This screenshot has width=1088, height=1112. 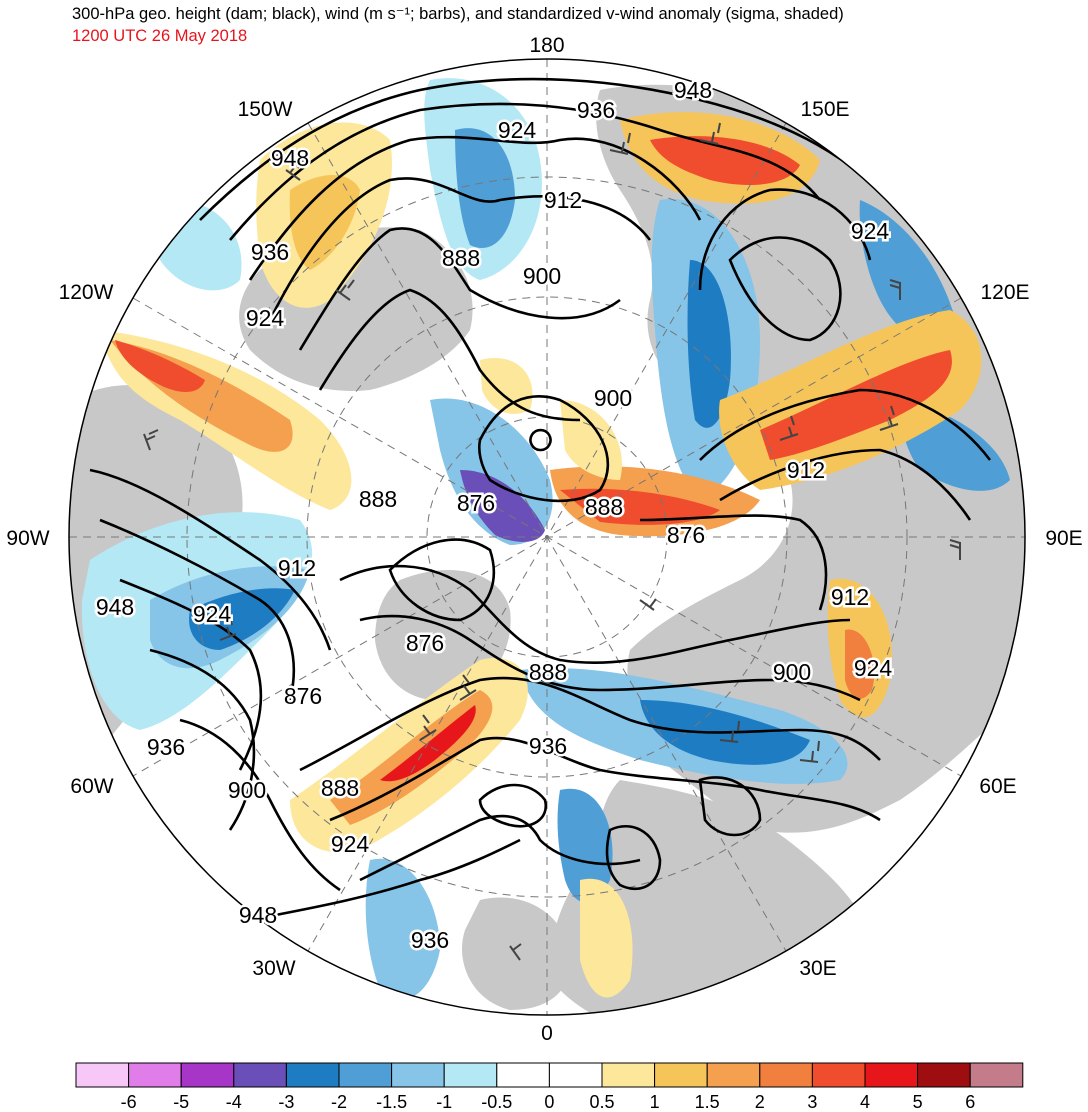 I want to click on lon-label-0: 0, so click(x=547, y=1033).